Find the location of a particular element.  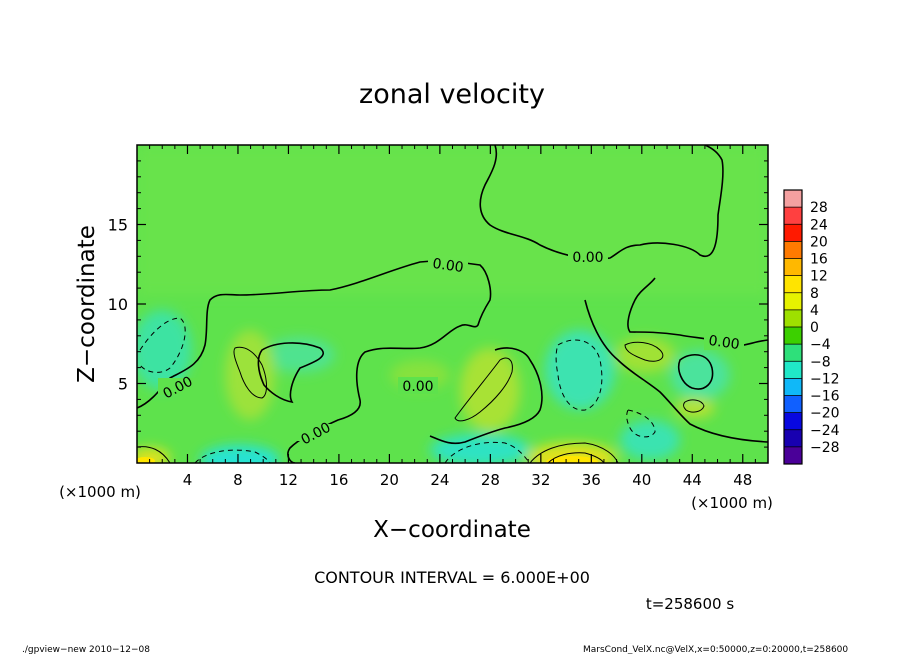

x-unit-label-left: (×1000 m) is located at coordinates (100, 492).